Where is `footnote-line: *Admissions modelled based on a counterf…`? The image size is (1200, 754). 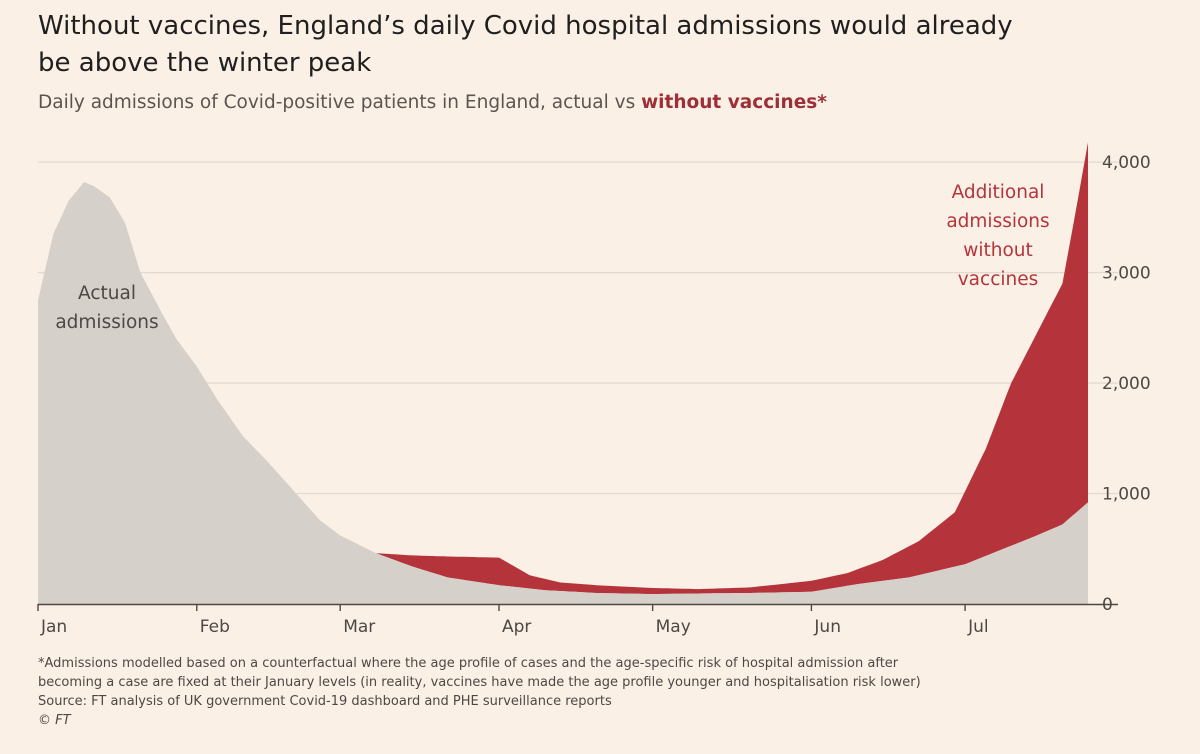
footnote-line: *Admissions modelled based on a counterf… is located at coordinates (468, 663).